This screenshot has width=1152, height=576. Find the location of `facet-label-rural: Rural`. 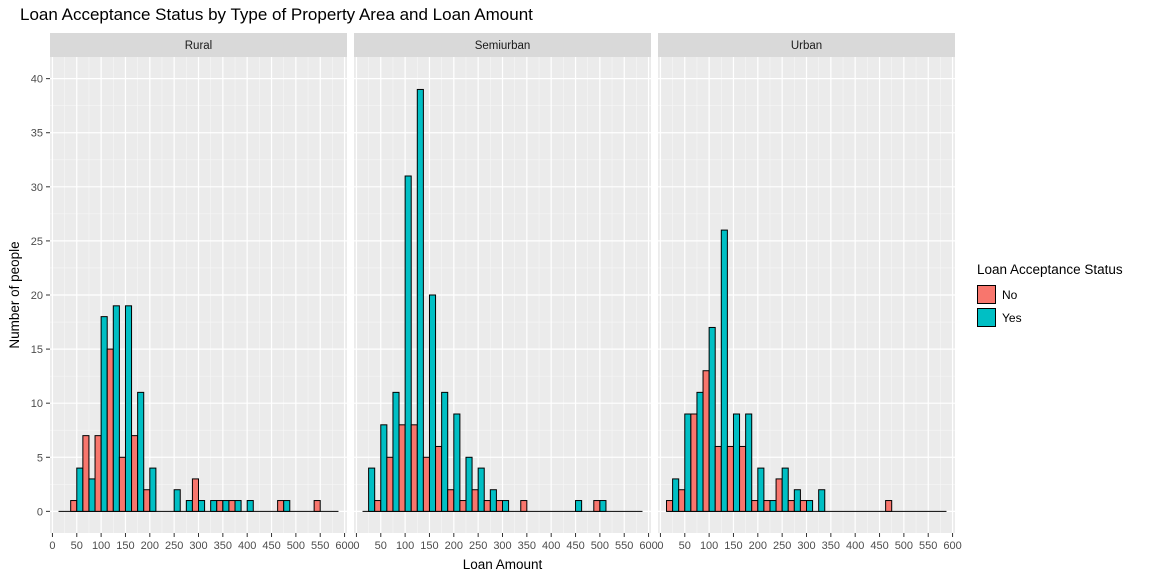

facet-label-rural: Rural is located at coordinates (198, 46).